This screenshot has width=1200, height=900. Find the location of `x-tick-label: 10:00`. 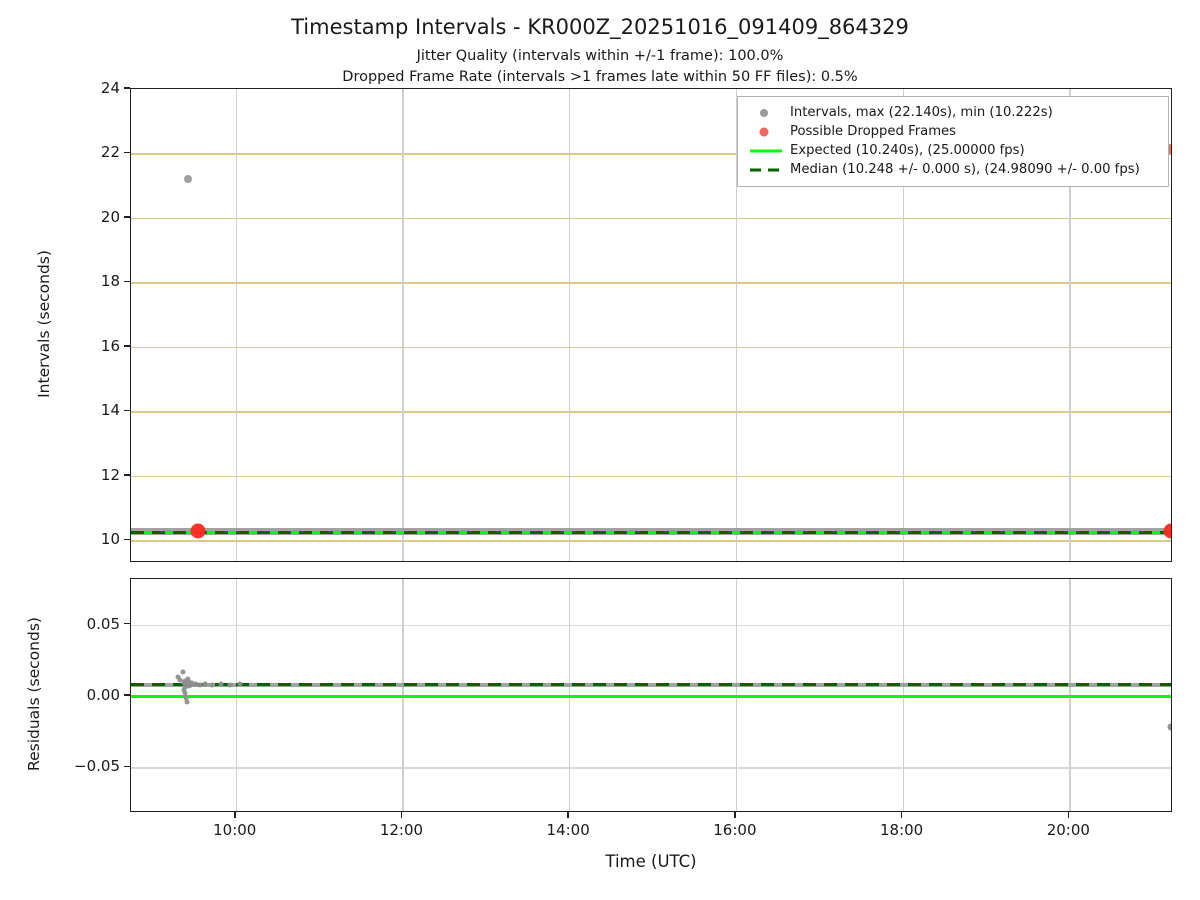

x-tick-label: 10:00 is located at coordinates (235, 830).